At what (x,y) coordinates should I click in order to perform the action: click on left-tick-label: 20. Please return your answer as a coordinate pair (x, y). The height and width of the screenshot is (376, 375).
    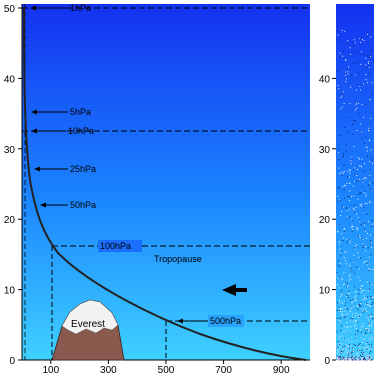
    Looking at the image, I should click on (10, 220).